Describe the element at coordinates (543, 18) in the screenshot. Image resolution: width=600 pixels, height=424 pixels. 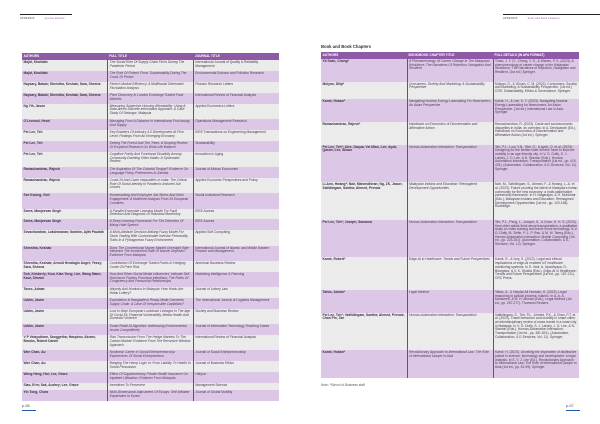
I see `running-head-section: book and book chapters` at that location.